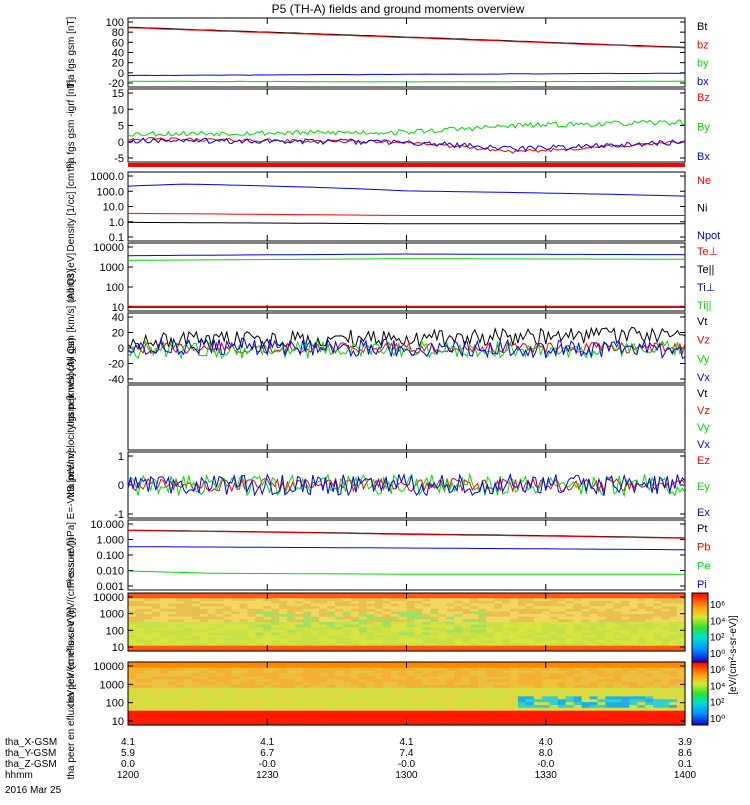 The height and width of the screenshot is (805, 750). I want to click on series-line-Vz, so click(406, 348).